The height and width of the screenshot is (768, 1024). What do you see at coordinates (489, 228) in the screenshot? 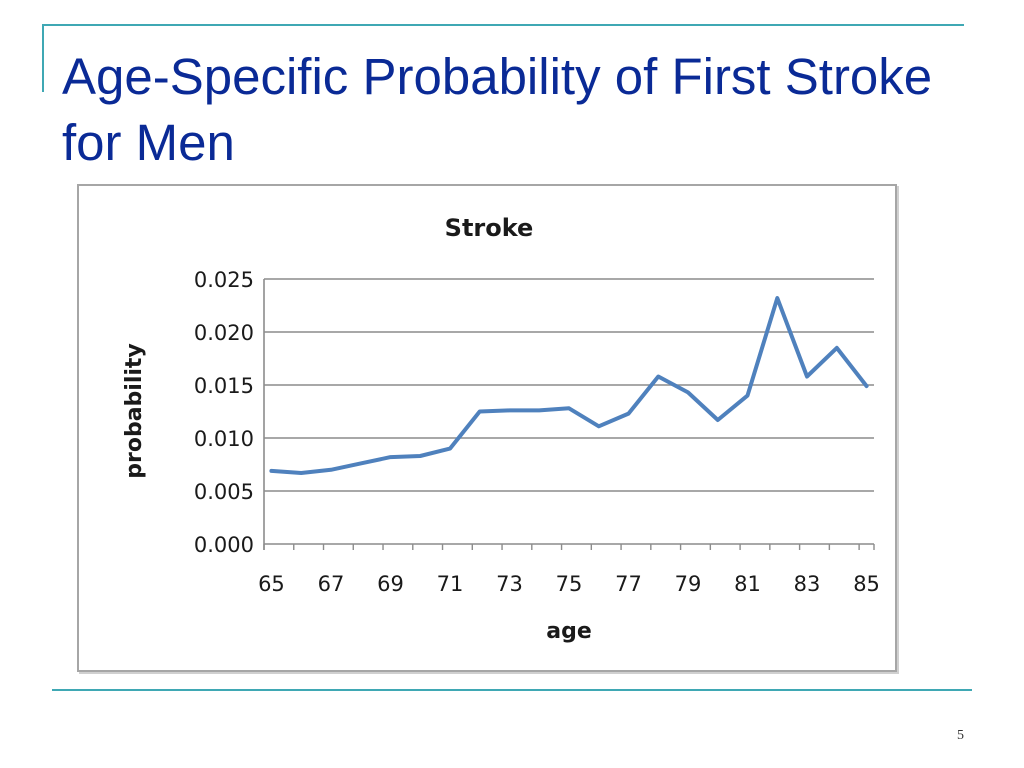
I see `chart-title: Stroke` at bounding box center [489, 228].